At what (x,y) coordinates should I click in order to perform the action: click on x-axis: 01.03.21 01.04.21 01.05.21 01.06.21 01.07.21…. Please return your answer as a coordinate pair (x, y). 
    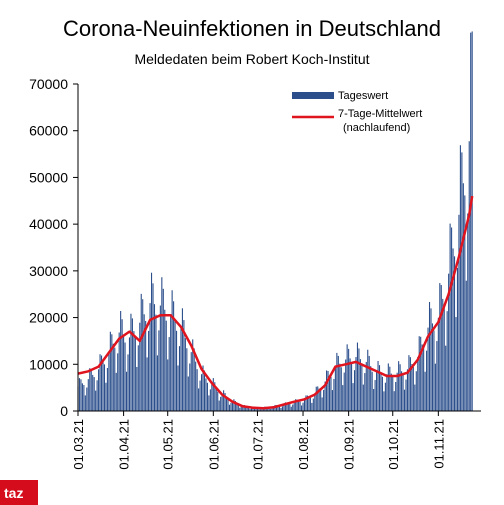
    Looking at the image, I should click on (258, 440).